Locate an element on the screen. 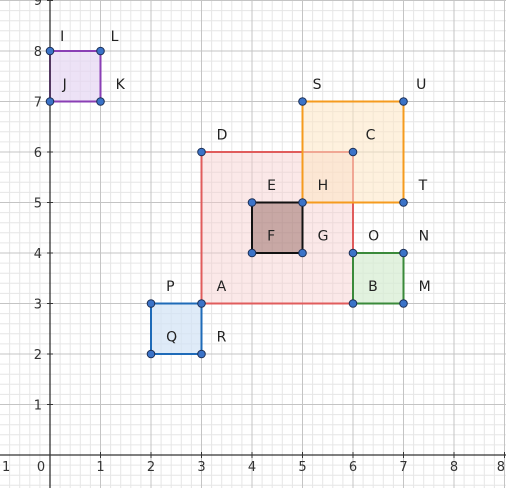  x-tick-label: 7 is located at coordinates (403, 467).